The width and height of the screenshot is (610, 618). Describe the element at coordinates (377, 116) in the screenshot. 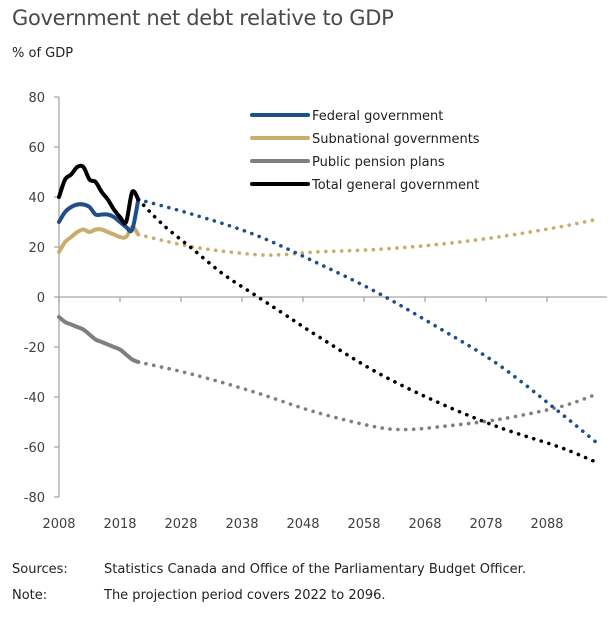

I see `legend-label: Federal government` at that location.